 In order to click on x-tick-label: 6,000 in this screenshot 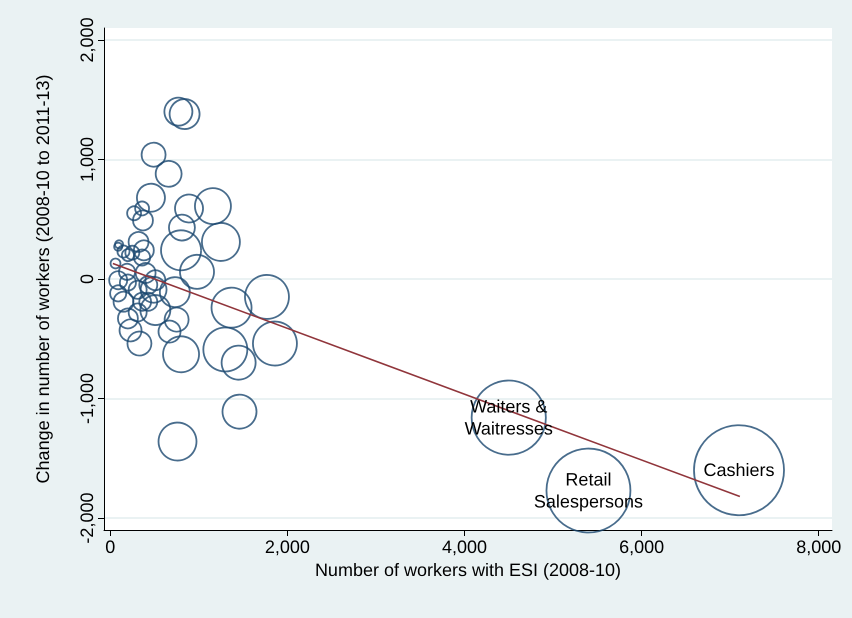, I will do `click(641, 547)`.